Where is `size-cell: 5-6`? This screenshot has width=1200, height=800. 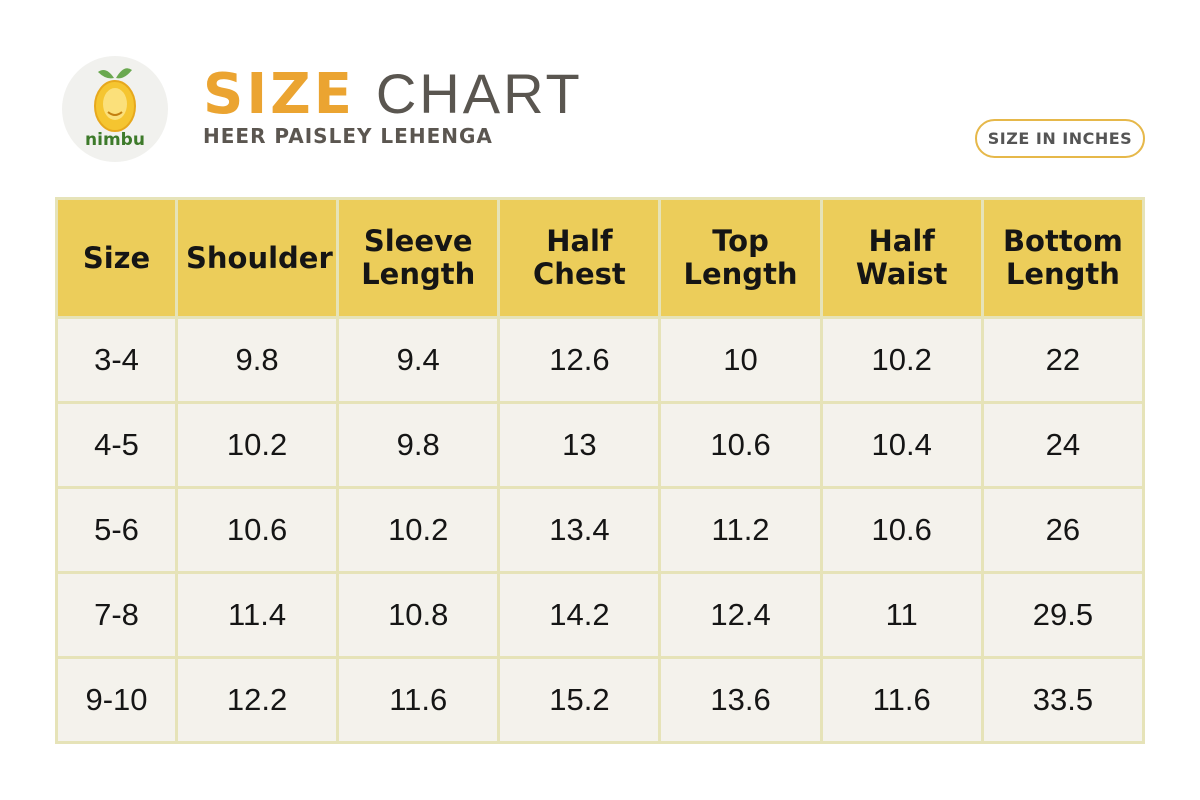 size-cell: 5-6 is located at coordinates (116, 530).